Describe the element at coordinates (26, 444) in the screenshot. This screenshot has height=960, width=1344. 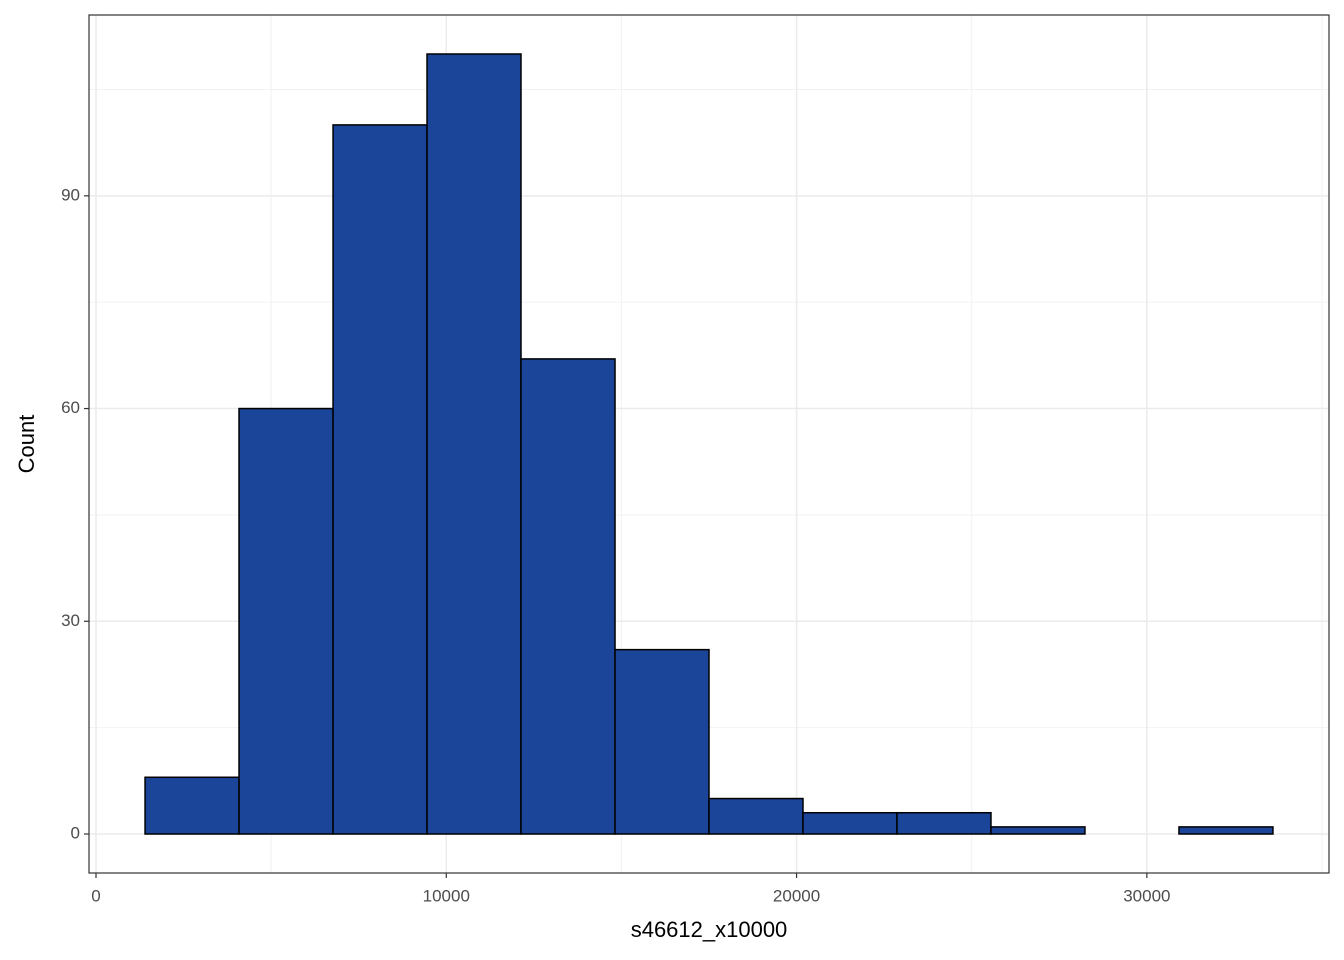
I see `y-axis-title: Count` at that location.